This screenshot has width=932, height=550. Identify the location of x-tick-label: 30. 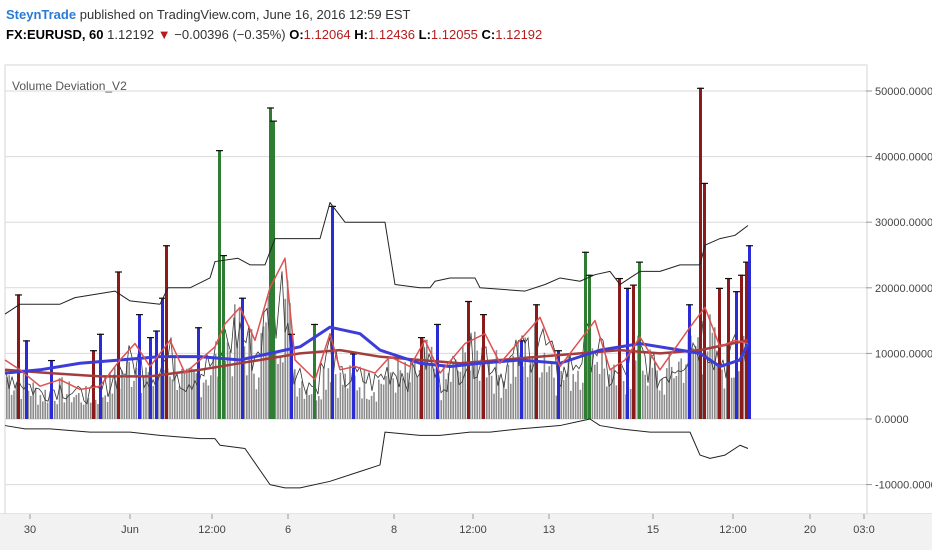
(30, 530).